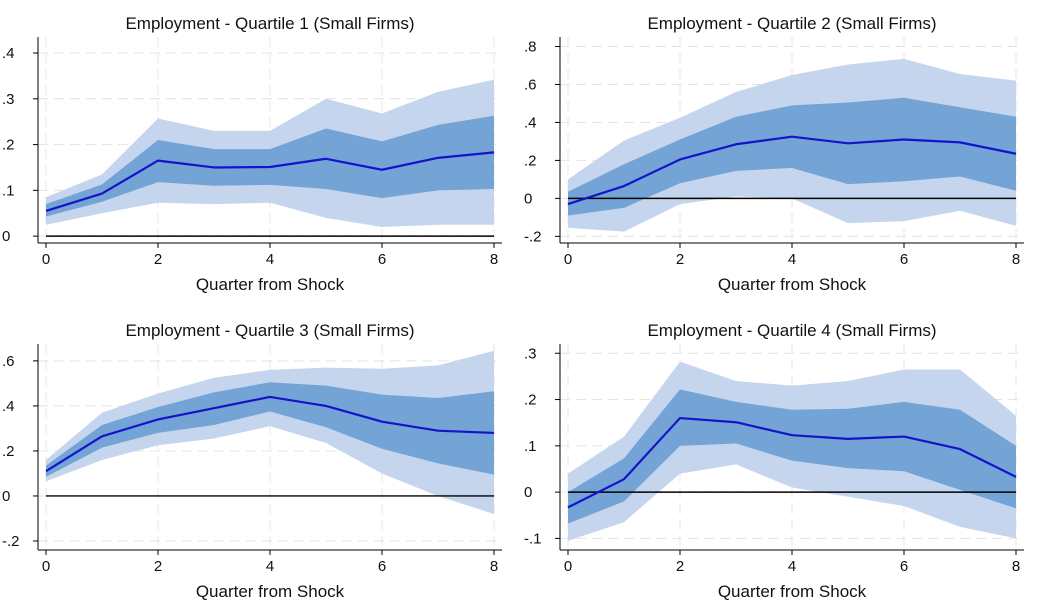  Describe the element at coordinates (530, 46) in the screenshot. I see `y-tick-label: .8` at that location.